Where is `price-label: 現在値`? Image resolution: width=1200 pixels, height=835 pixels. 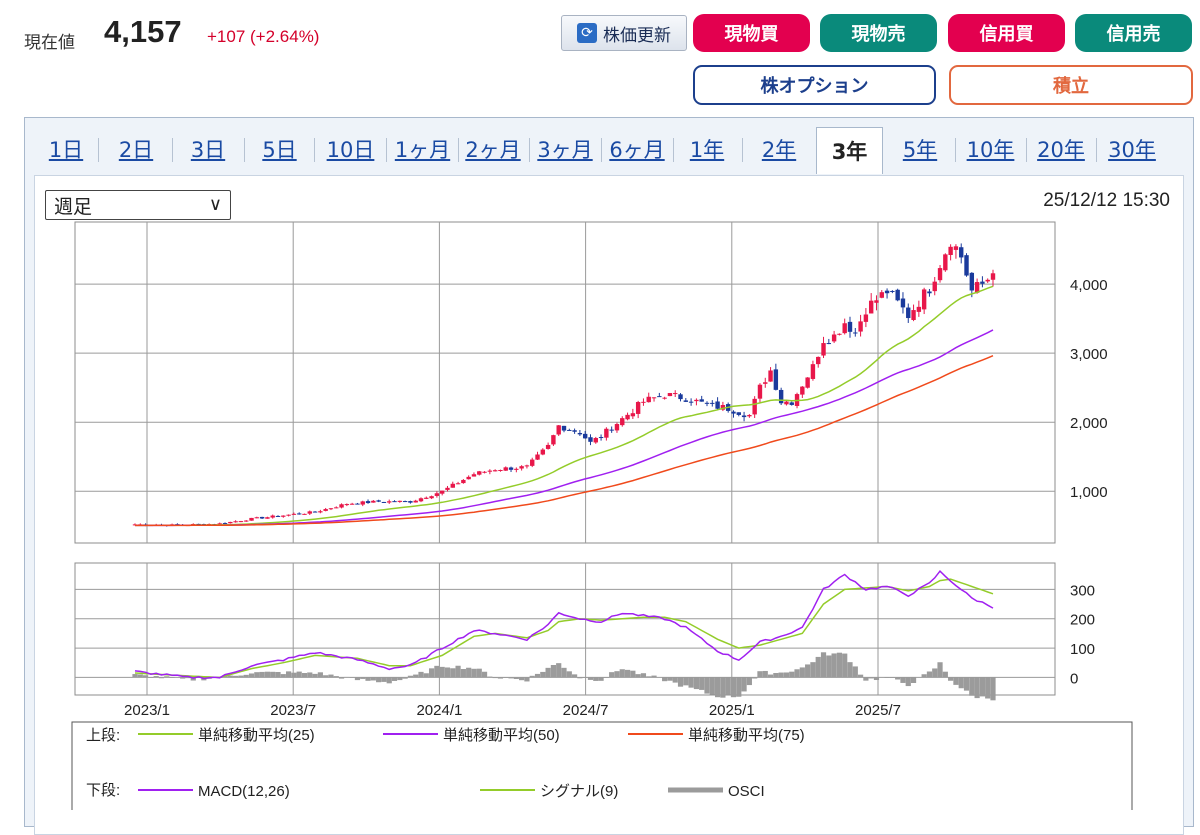
price-label: 現在値 is located at coordinates (49, 43).